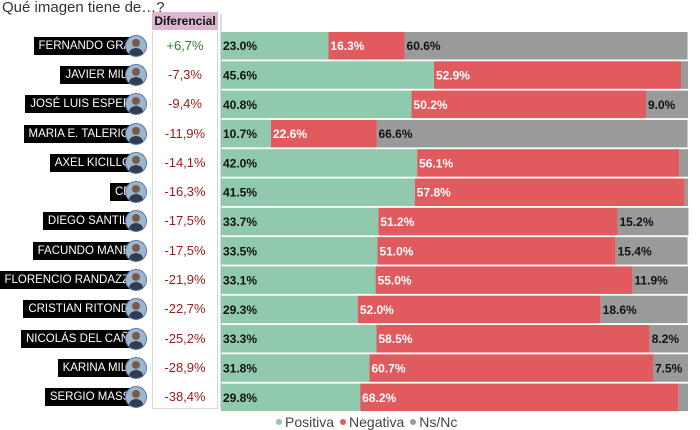 This screenshot has height=430, width=700. I want to click on data-label: 55.0%, so click(395, 281).